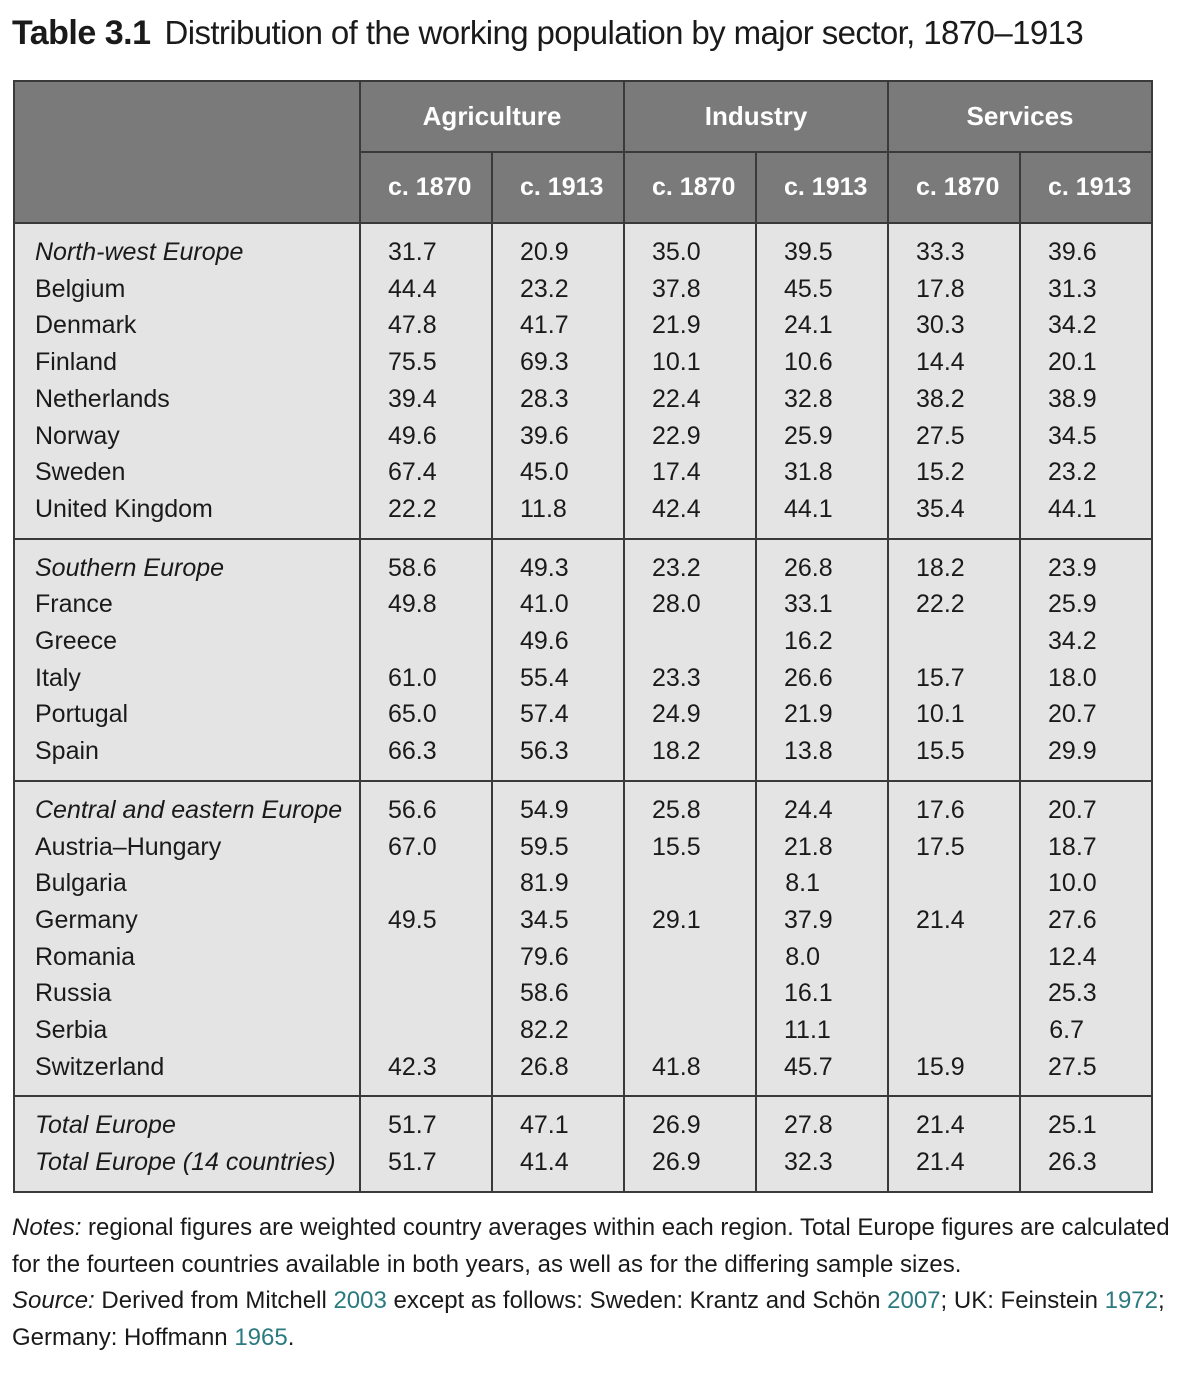 The height and width of the screenshot is (1392, 1180). I want to click on table-cell: 26.6, so click(822, 678).